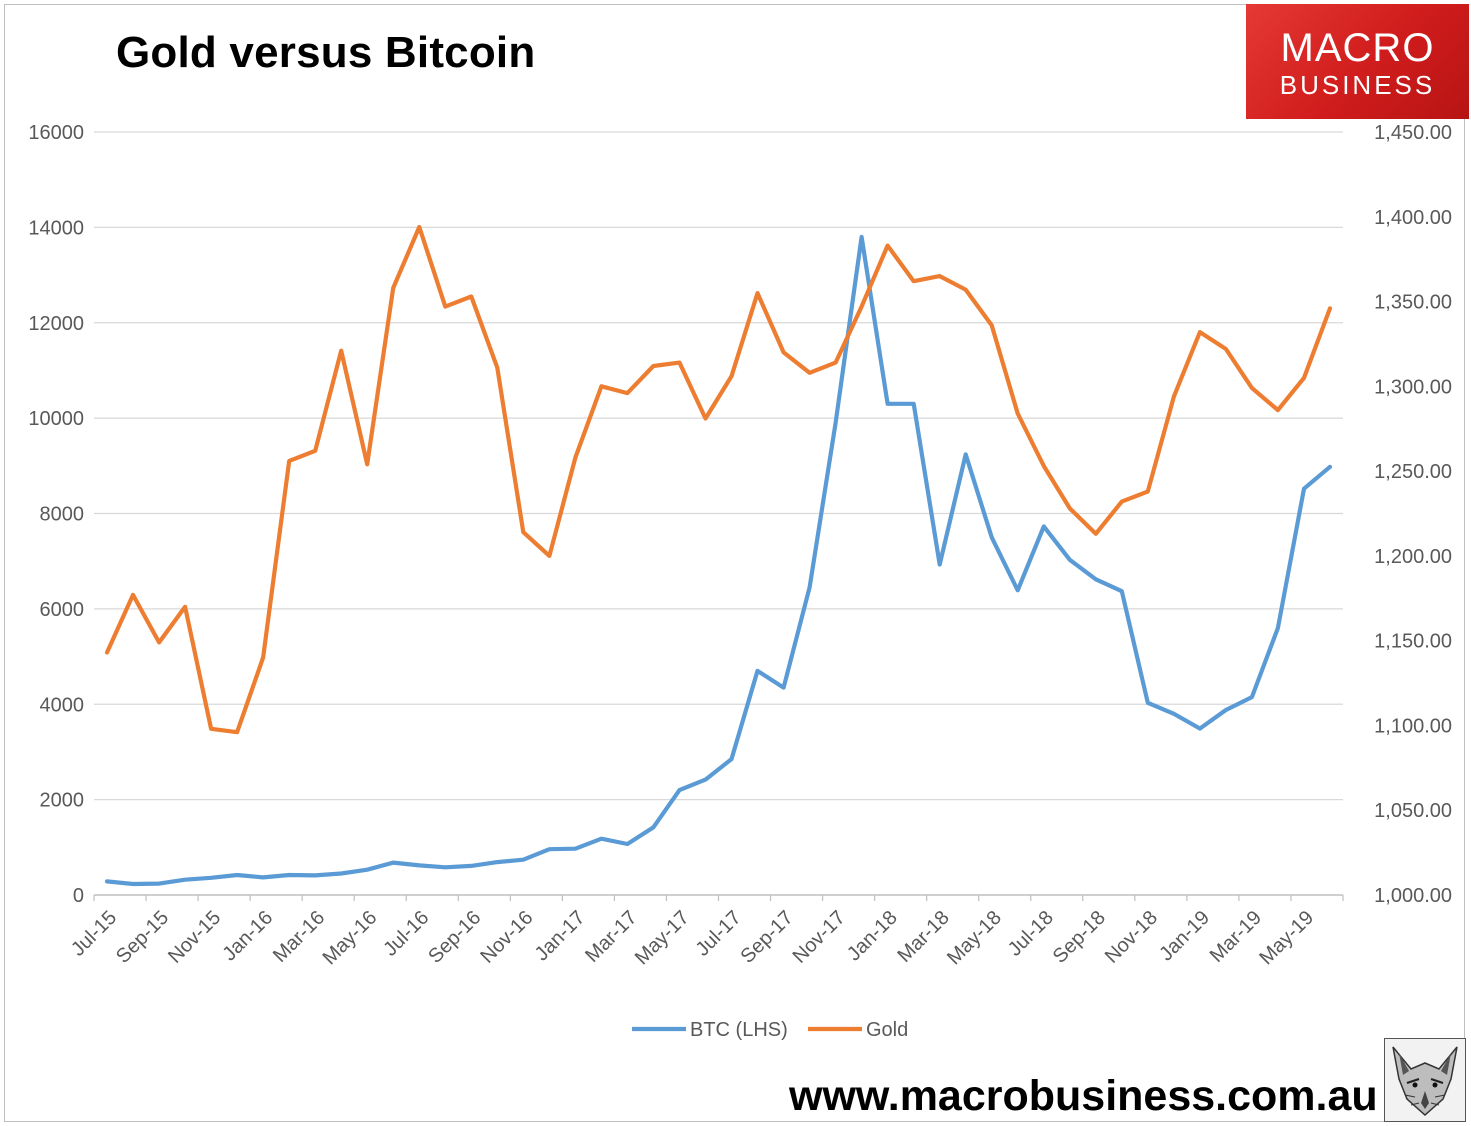 The image size is (1471, 1126). What do you see at coordinates (819, 937) in the screenshot?
I see `x-tick-label: Nov-17` at bounding box center [819, 937].